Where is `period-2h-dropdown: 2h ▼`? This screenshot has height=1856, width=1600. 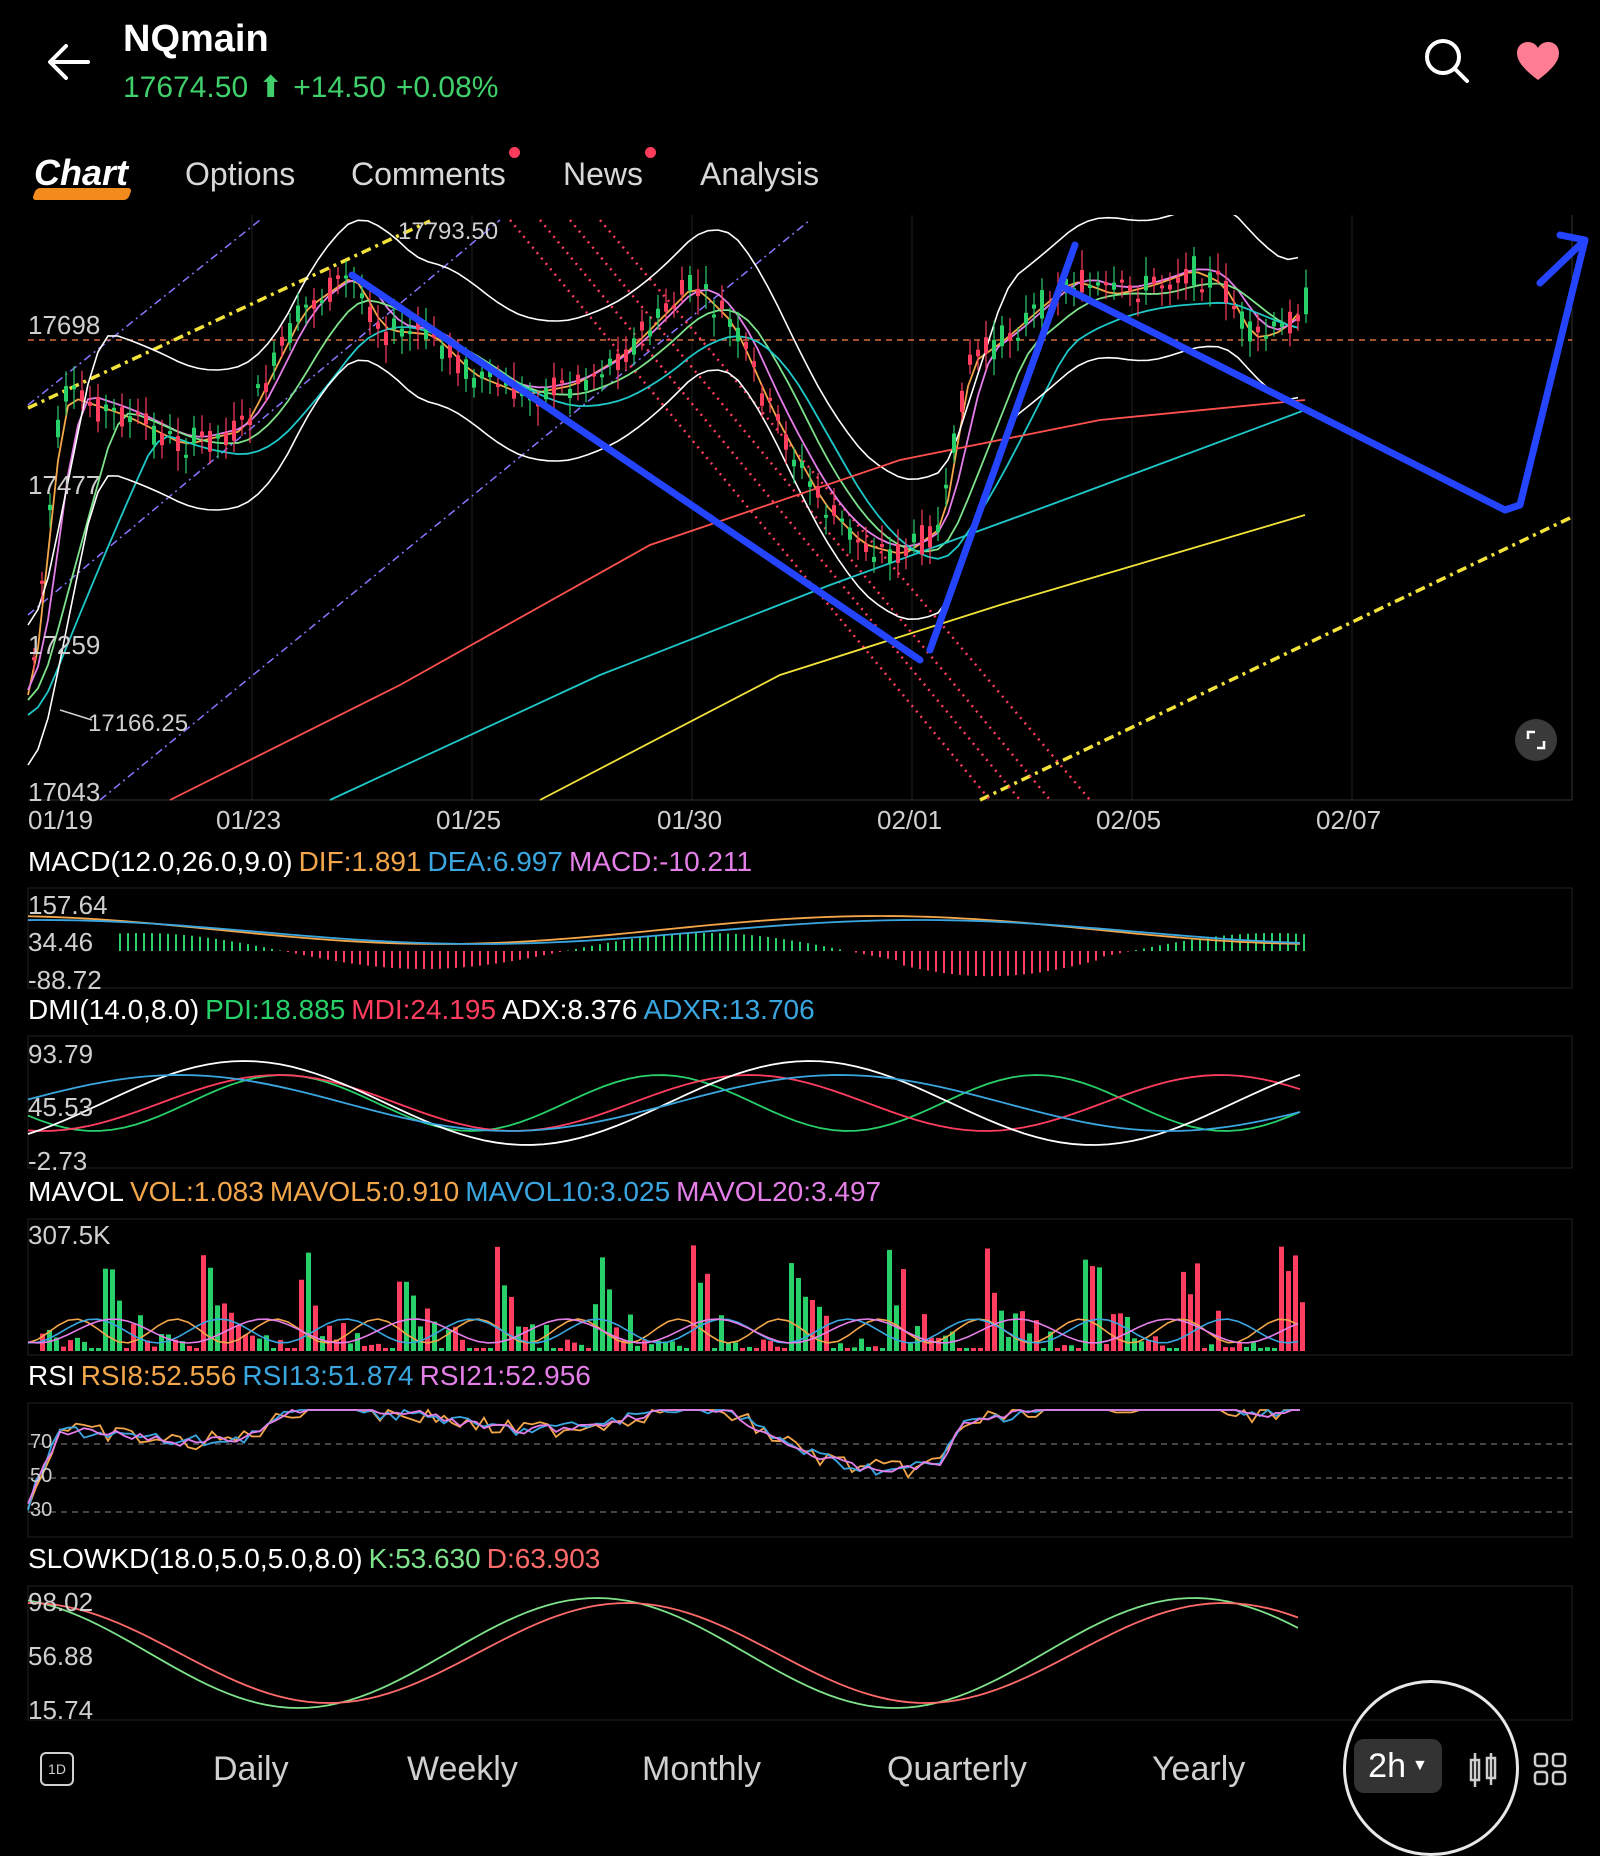
period-2h-dropdown: 2h ▼ is located at coordinates (1398, 1766).